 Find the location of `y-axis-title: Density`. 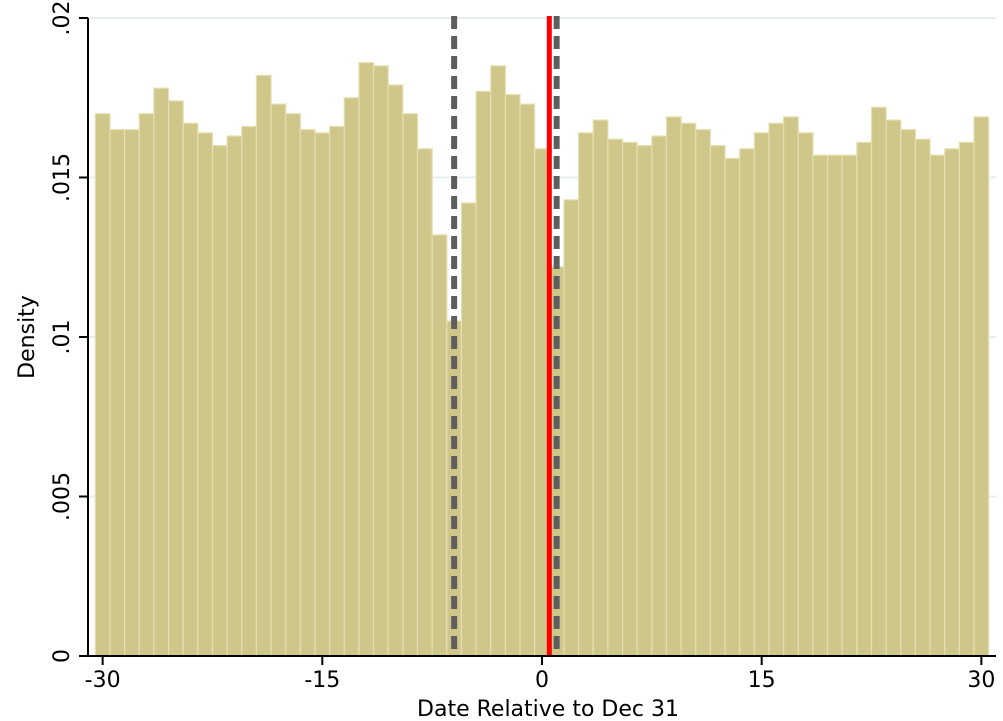

y-axis-title: Density is located at coordinates (27, 337).